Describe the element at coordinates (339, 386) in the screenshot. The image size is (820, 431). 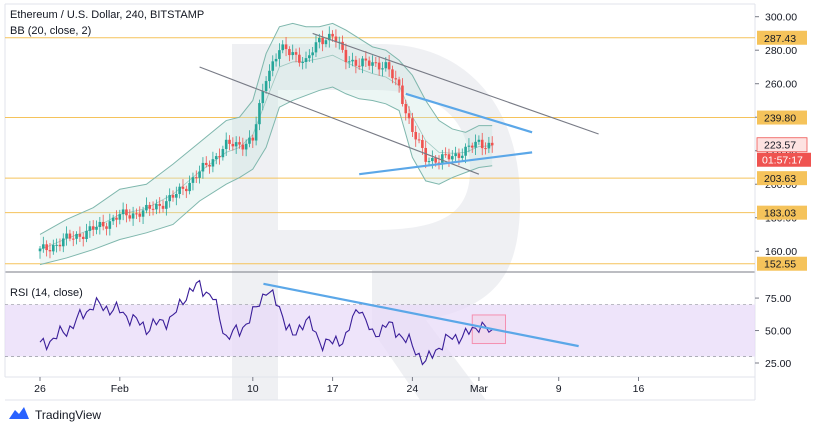
I see `time-axis: 26 Feb 10 17 24 Mar 9 16` at that location.